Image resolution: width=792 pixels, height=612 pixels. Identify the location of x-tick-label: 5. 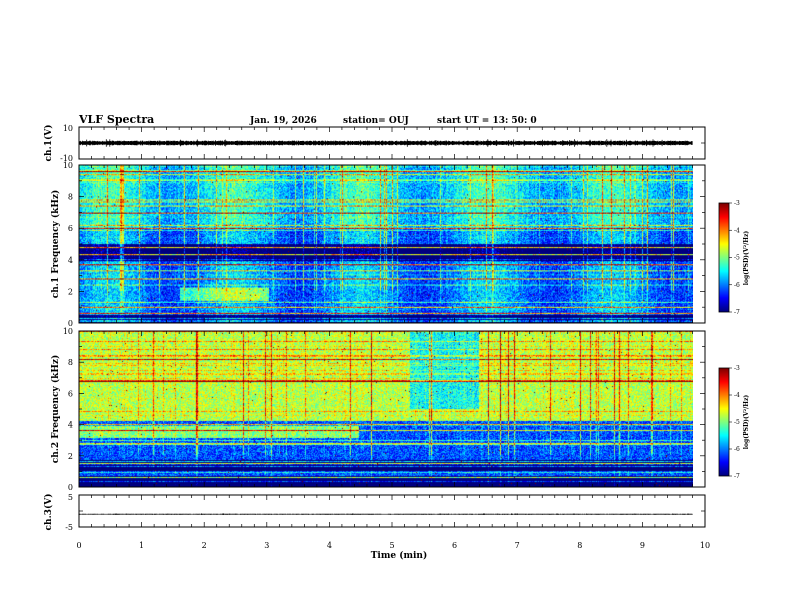
(391, 545).